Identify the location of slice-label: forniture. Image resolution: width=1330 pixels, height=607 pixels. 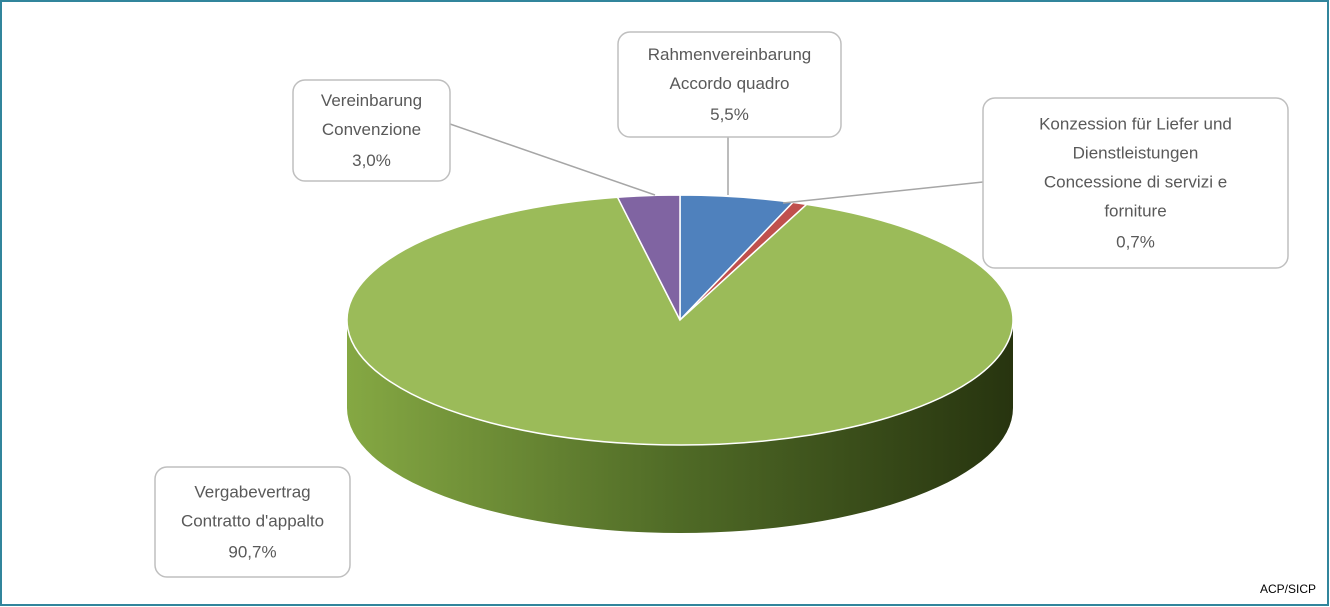
(1135, 210).